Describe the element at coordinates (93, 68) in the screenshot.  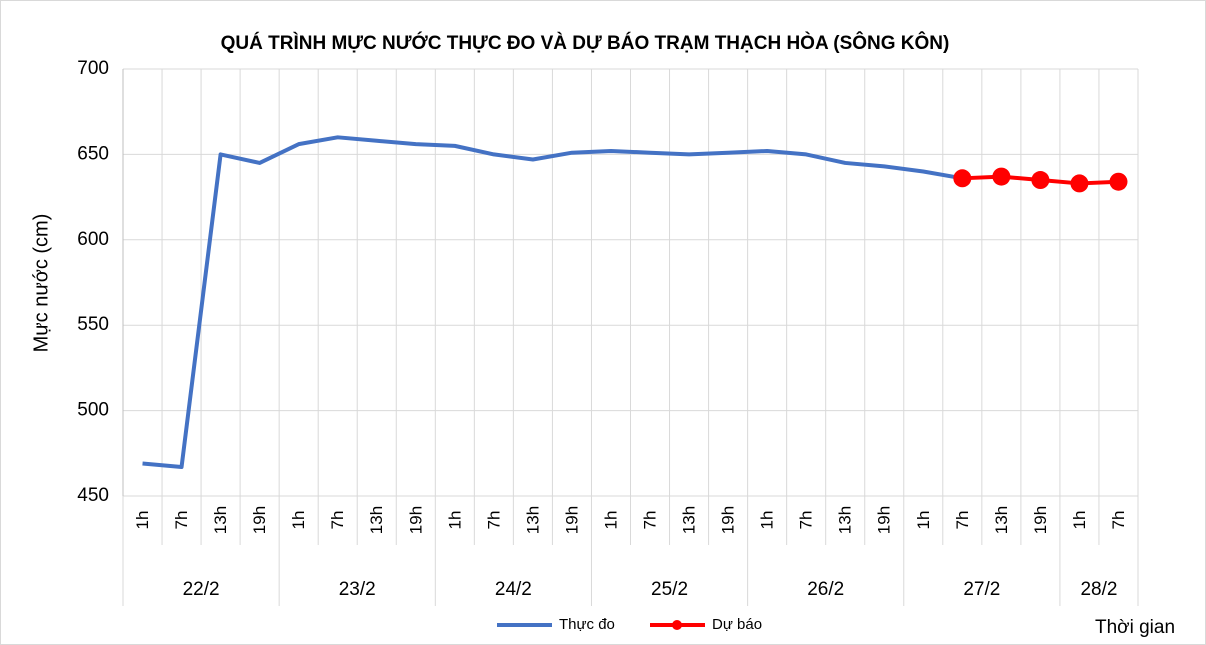
I see `y-tick-label: 700` at that location.